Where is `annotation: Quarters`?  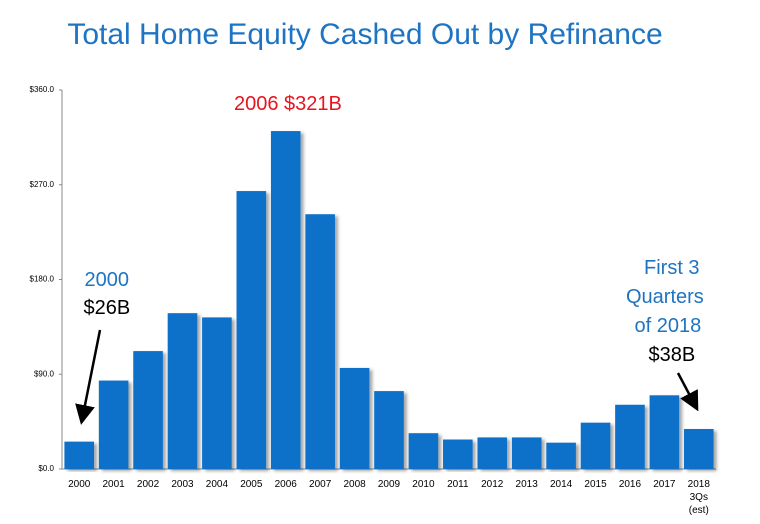 annotation: Quarters is located at coordinates (665, 297).